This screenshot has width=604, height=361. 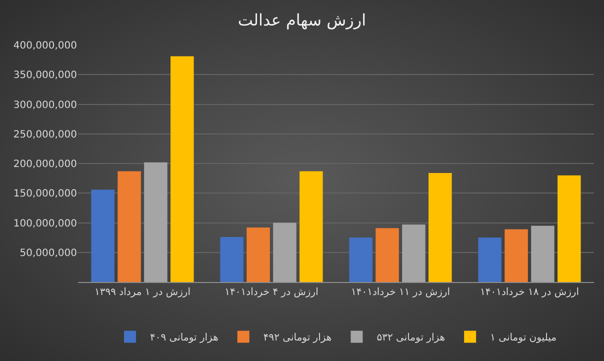 What do you see at coordinates (45, 134) in the screenshot?
I see `y-tick-label: 250,000,000` at bounding box center [45, 134].